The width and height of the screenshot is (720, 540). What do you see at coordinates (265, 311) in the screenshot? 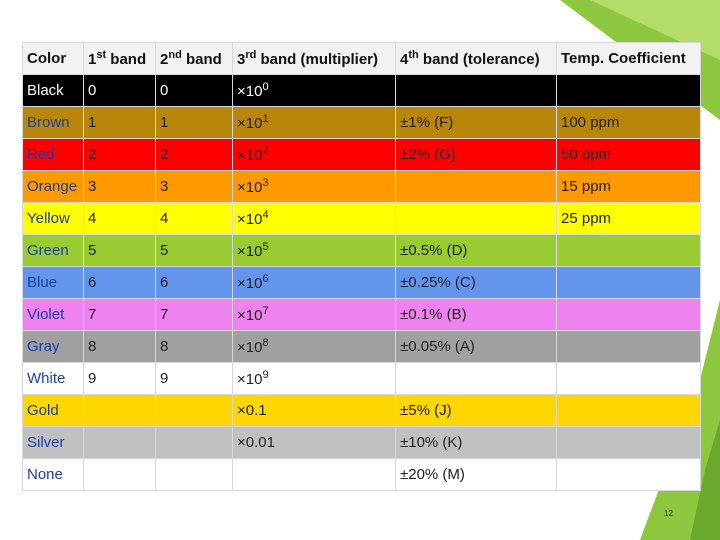
I see `superscript: 7` at bounding box center [265, 311].